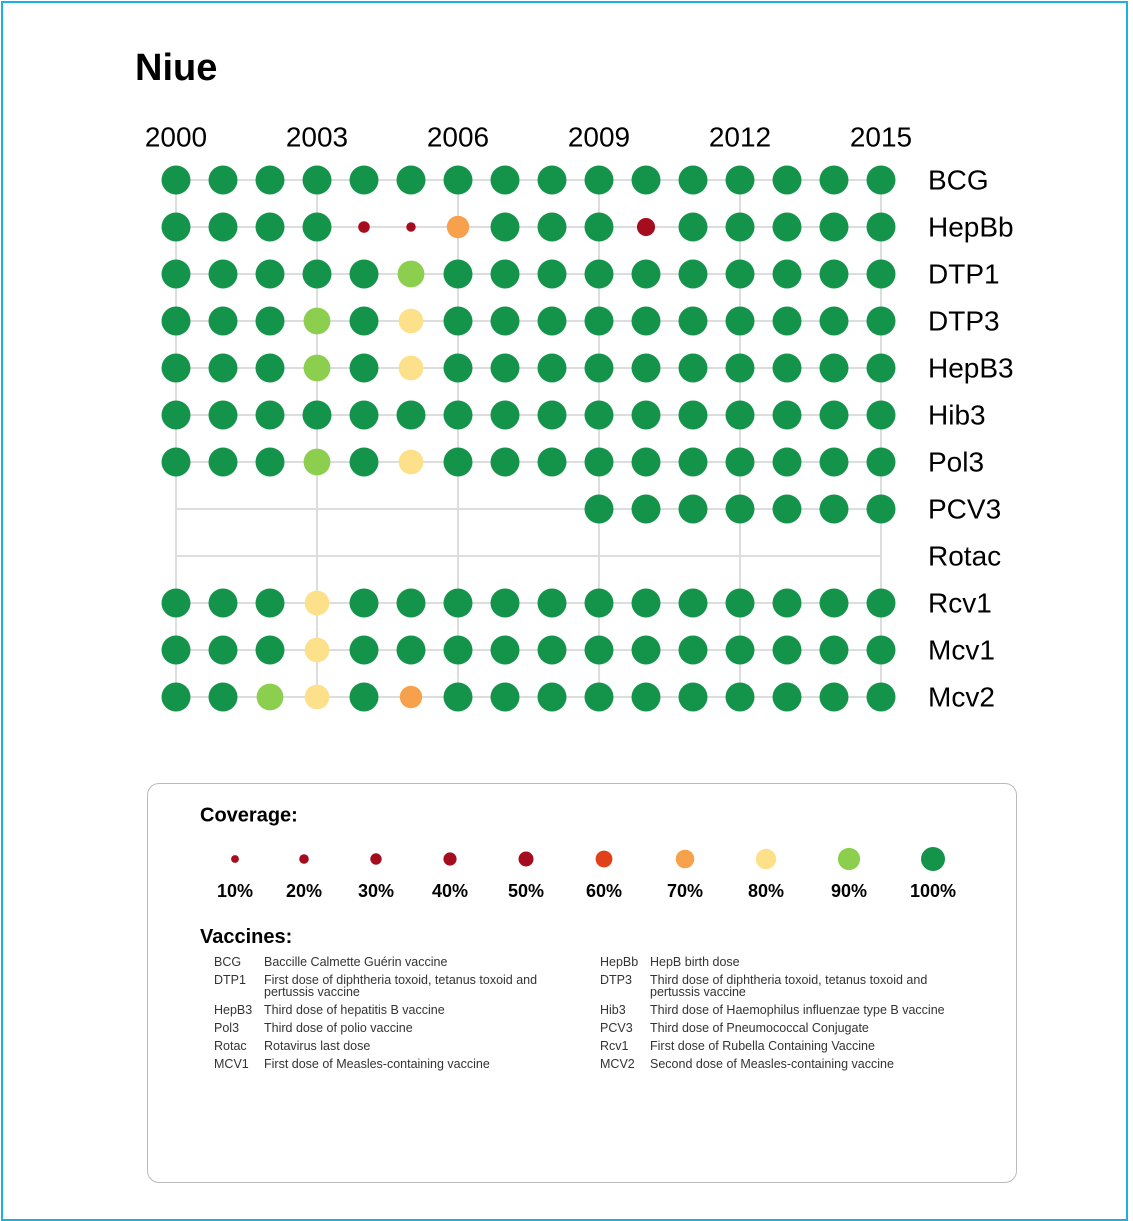  I want to click on legend-label: 80%, so click(766, 891).